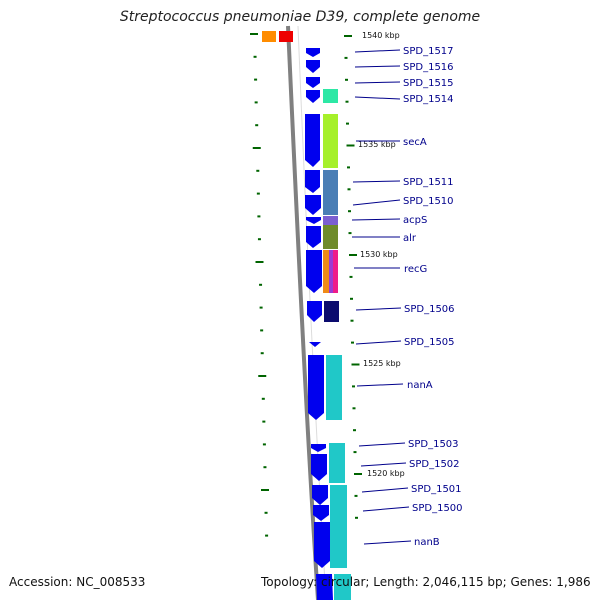 The image size is (600, 600). What do you see at coordinates (415, 142) in the screenshot?
I see `gene-label-secA: secA` at bounding box center [415, 142].